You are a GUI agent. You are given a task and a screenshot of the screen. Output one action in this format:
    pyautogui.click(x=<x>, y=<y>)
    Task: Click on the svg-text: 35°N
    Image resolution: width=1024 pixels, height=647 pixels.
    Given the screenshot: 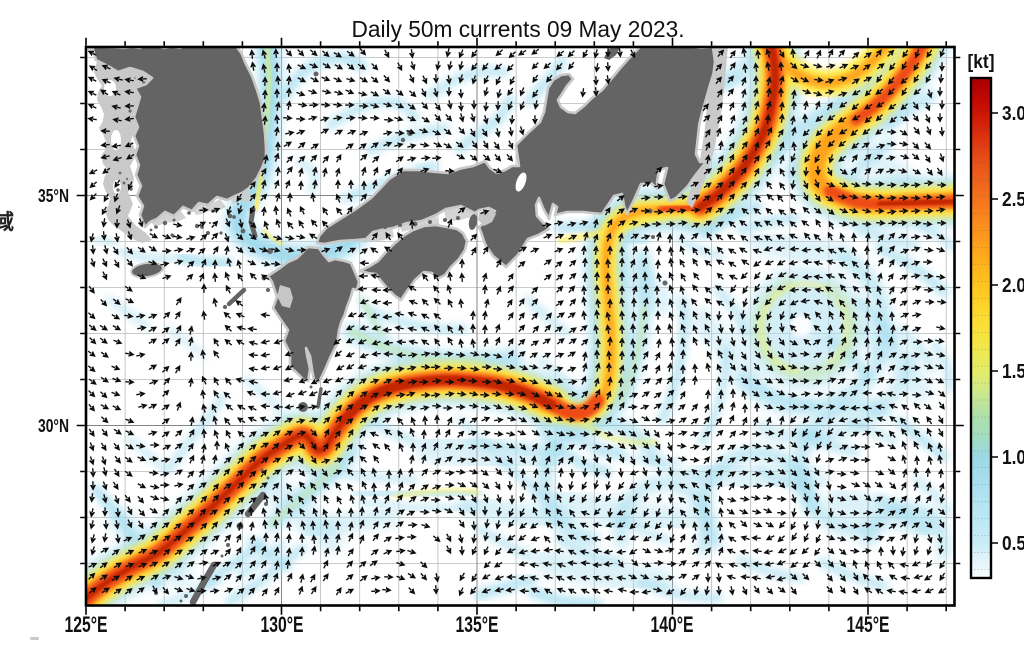 What is the action you would take?
    pyautogui.click(x=53, y=195)
    